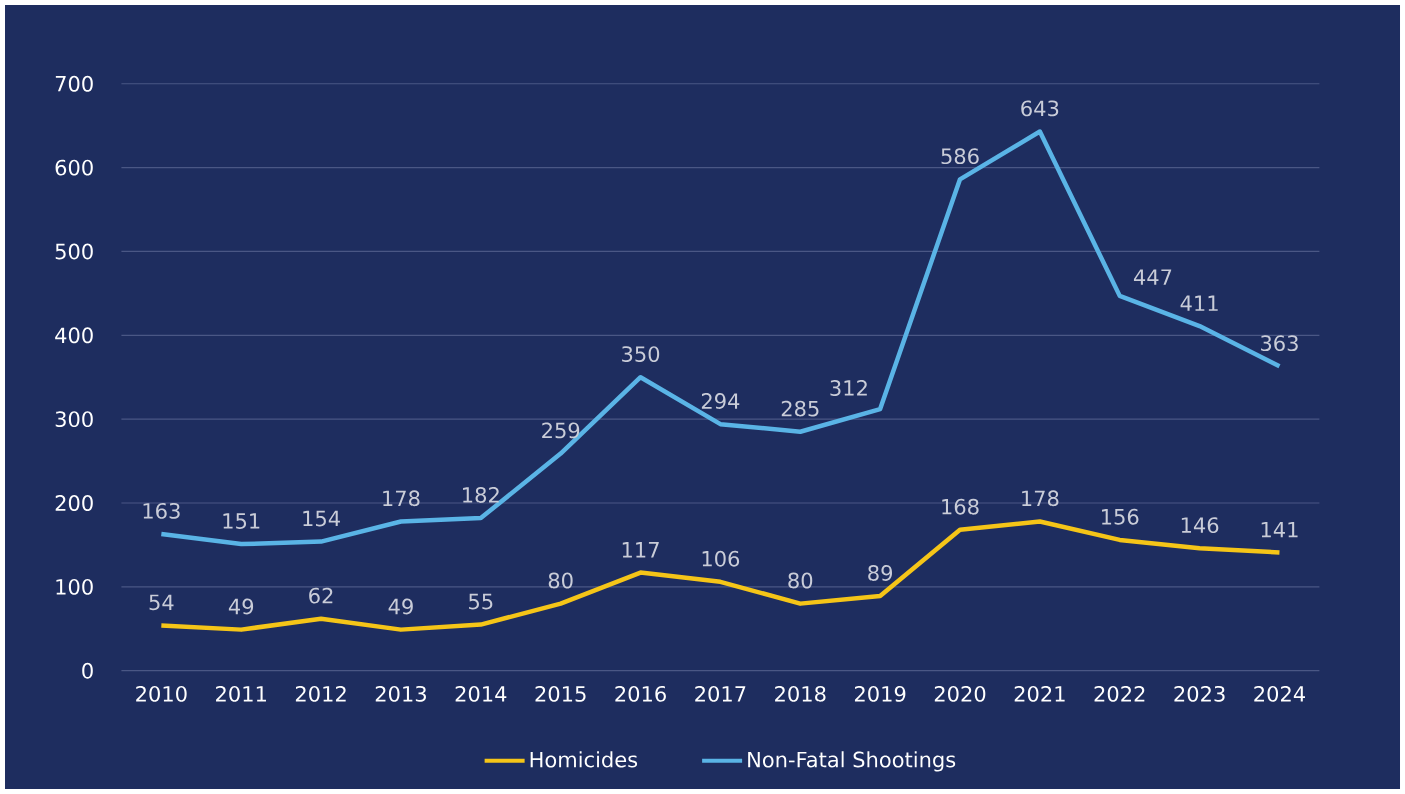  I want to click on data-label: 156, so click(1120, 516).